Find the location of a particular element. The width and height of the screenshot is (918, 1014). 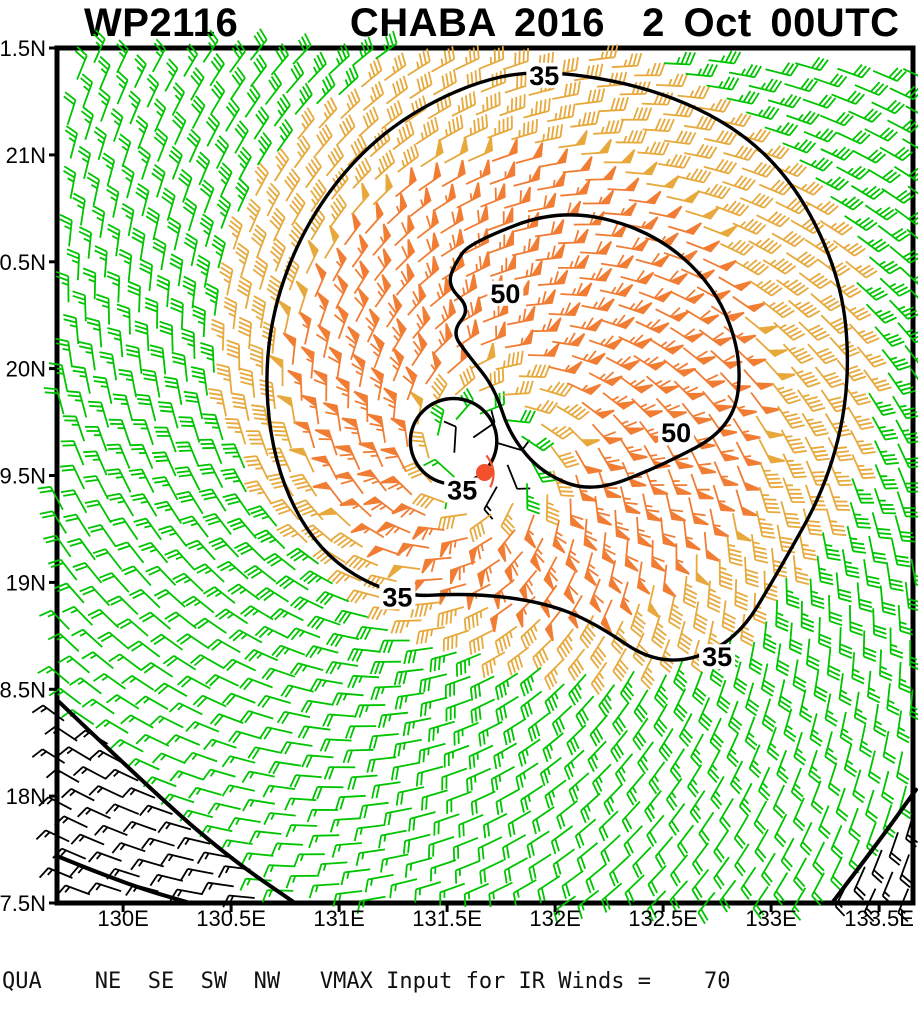

svg-text: 21N is located at coordinates (26, 155).